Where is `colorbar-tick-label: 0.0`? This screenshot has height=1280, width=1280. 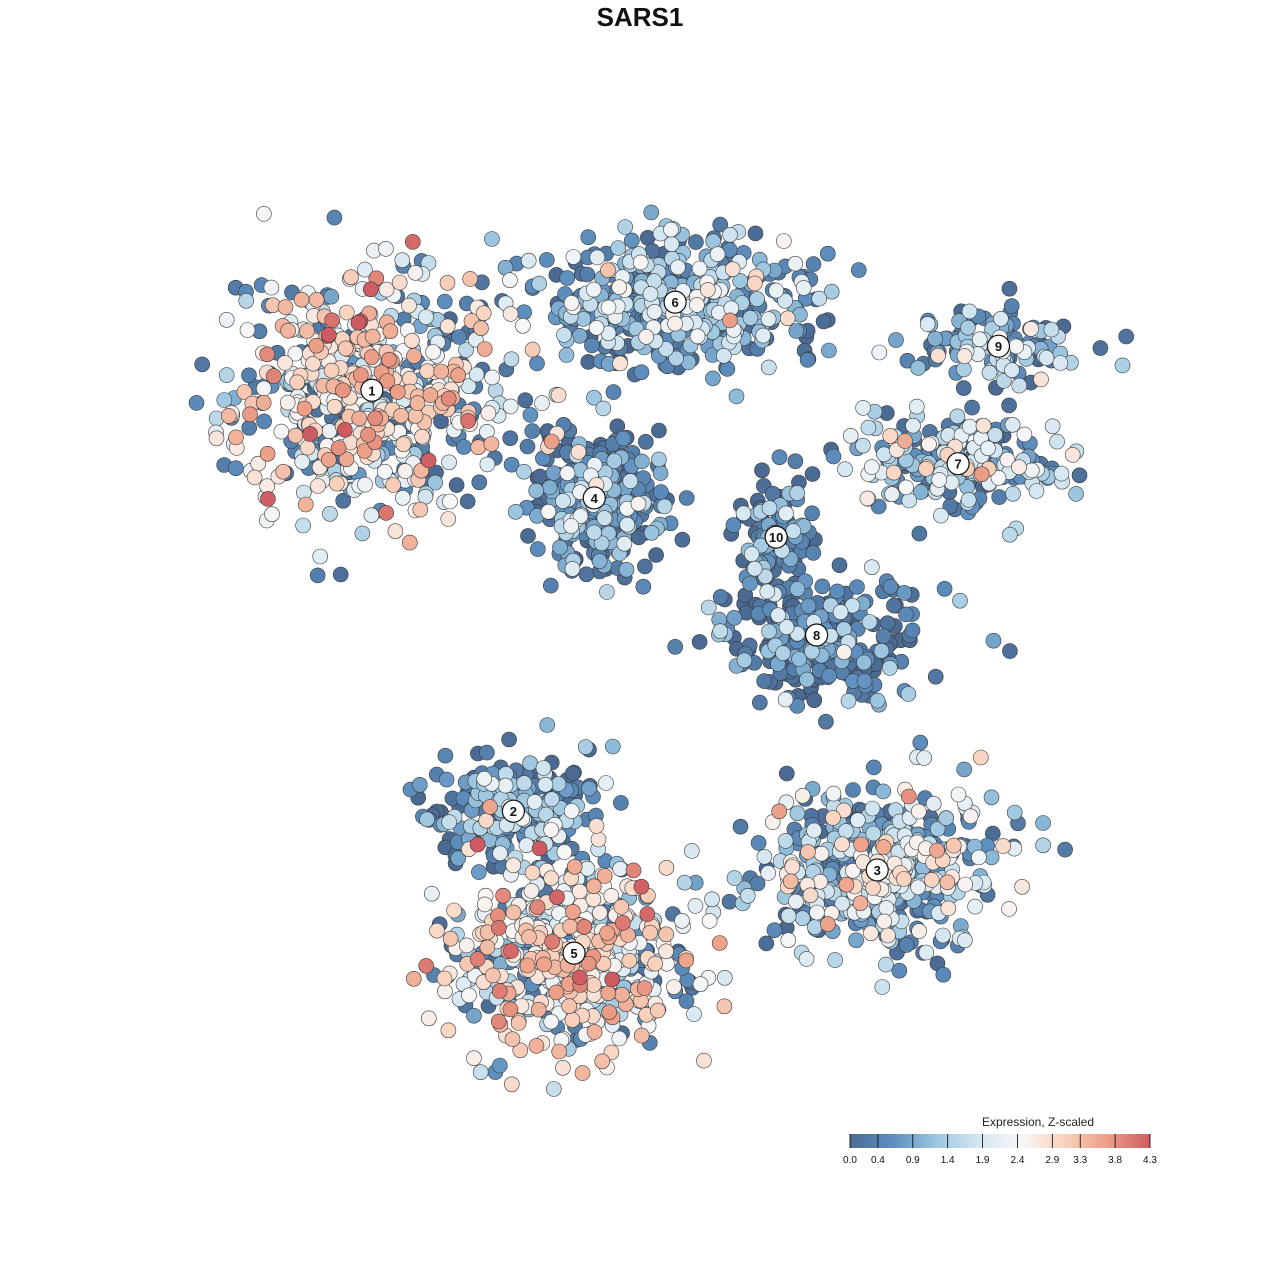
colorbar-tick-label: 0.0 is located at coordinates (850, 1160).